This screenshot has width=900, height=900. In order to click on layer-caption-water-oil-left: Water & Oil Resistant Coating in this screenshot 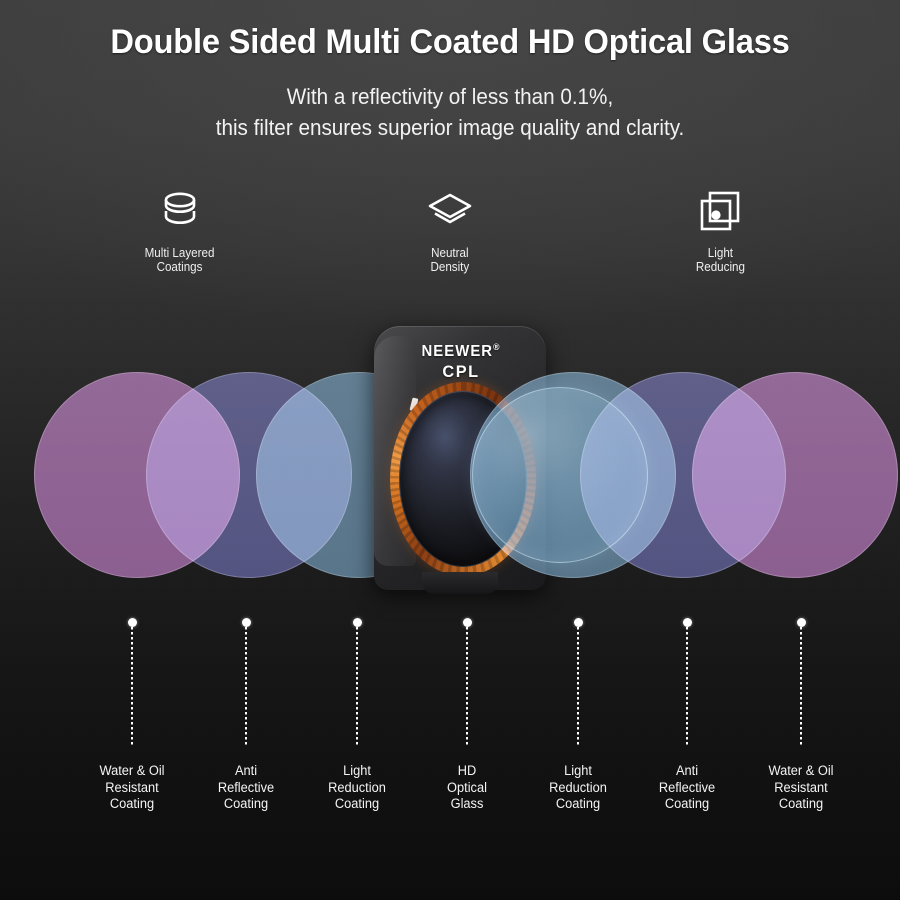, I will do `click(132, 787)`.